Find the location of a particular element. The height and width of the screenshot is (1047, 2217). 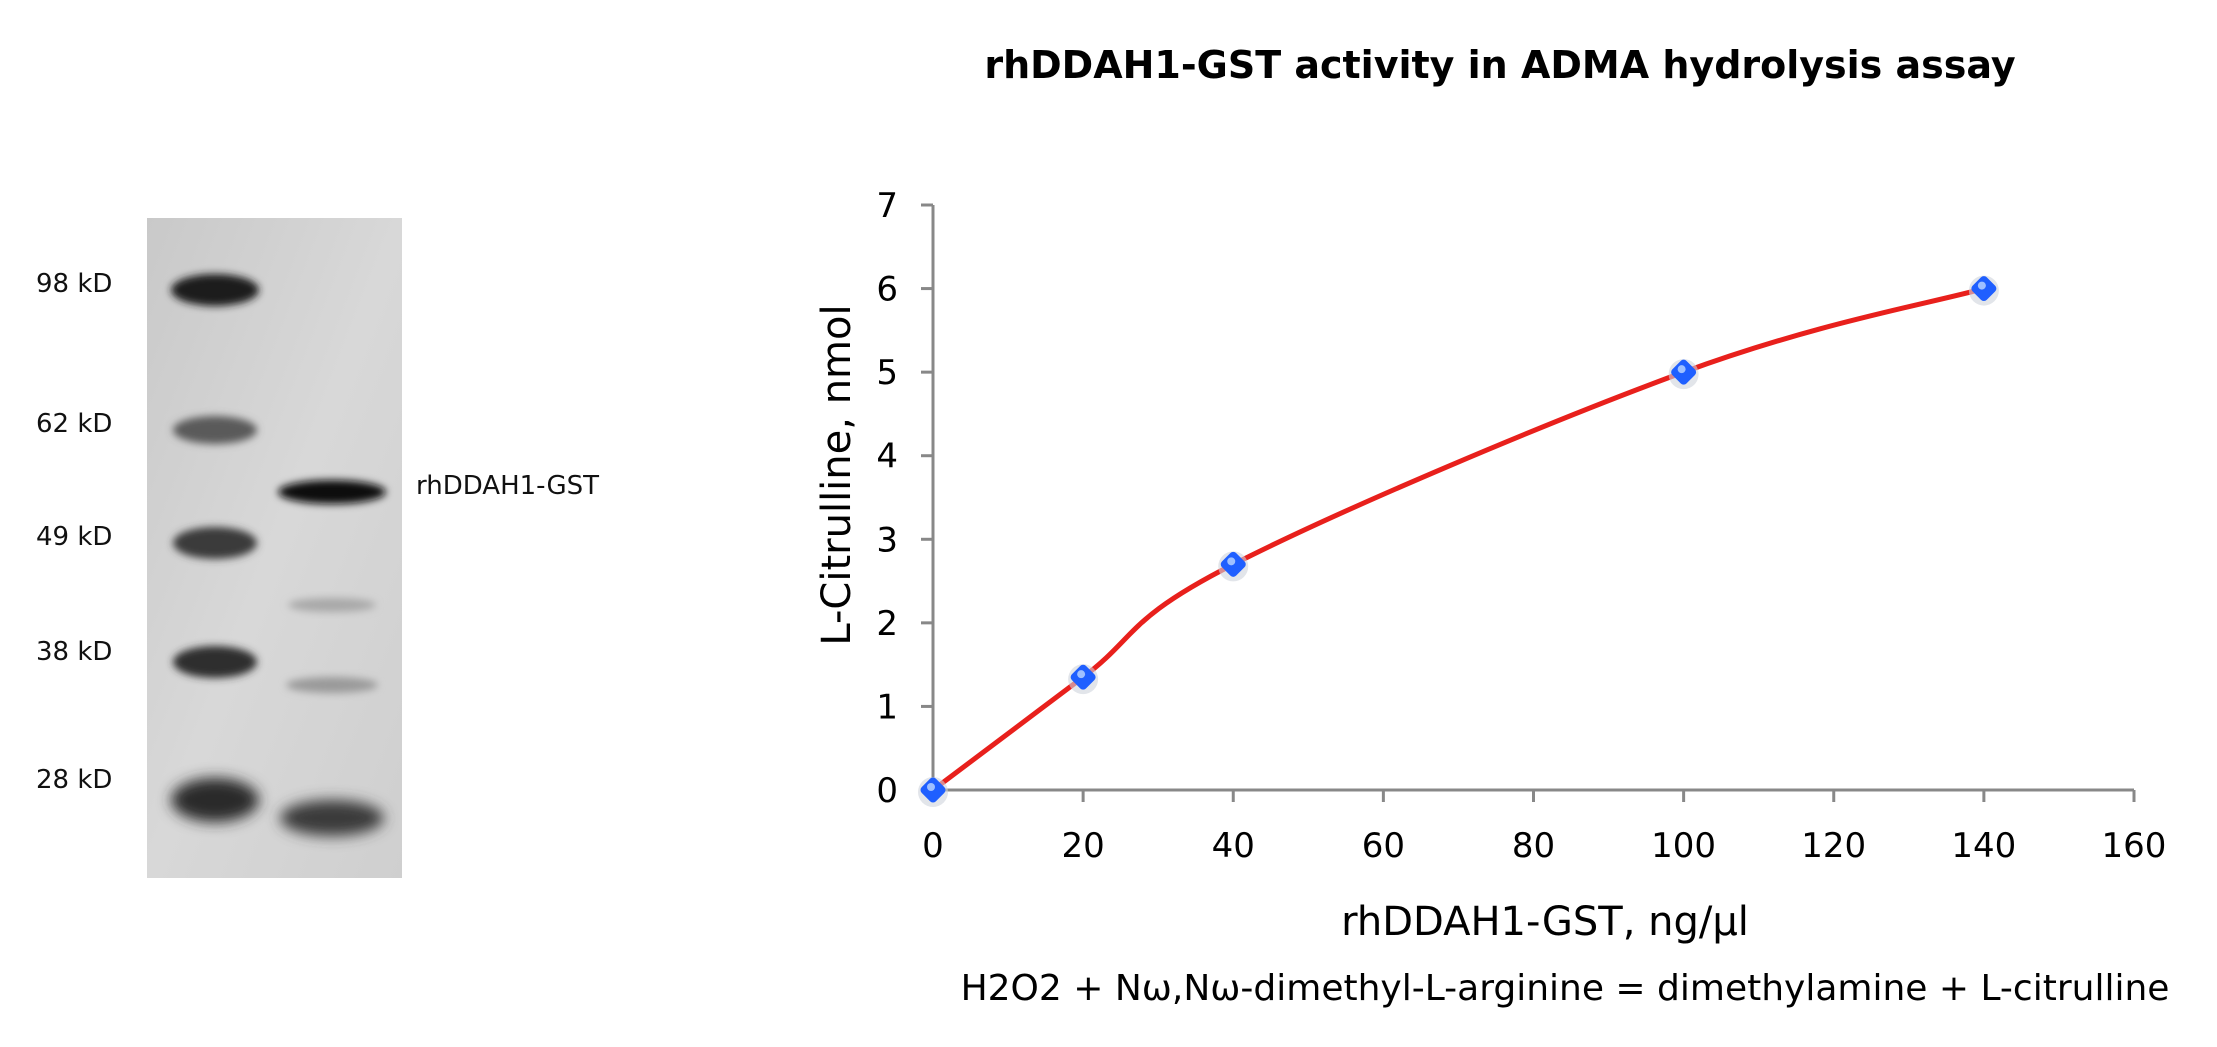

x-tick-label: 60 is located at coordinates (1383, 846).